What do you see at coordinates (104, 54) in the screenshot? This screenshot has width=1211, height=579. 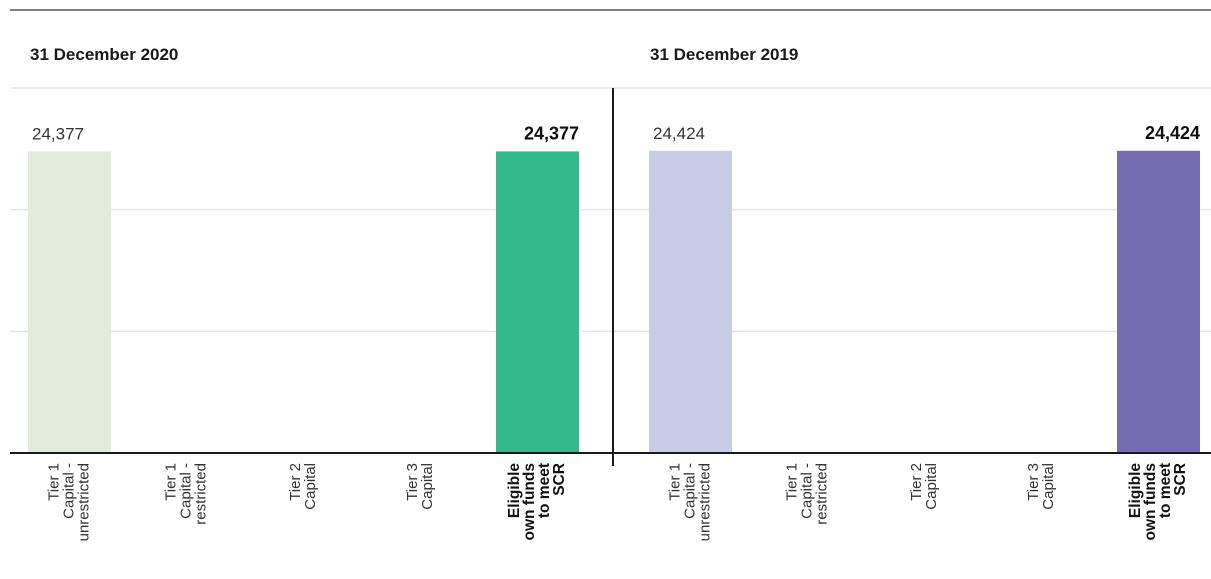 I see `panel-title-2020: 31 December 2020` at bounding box center [104, 54].